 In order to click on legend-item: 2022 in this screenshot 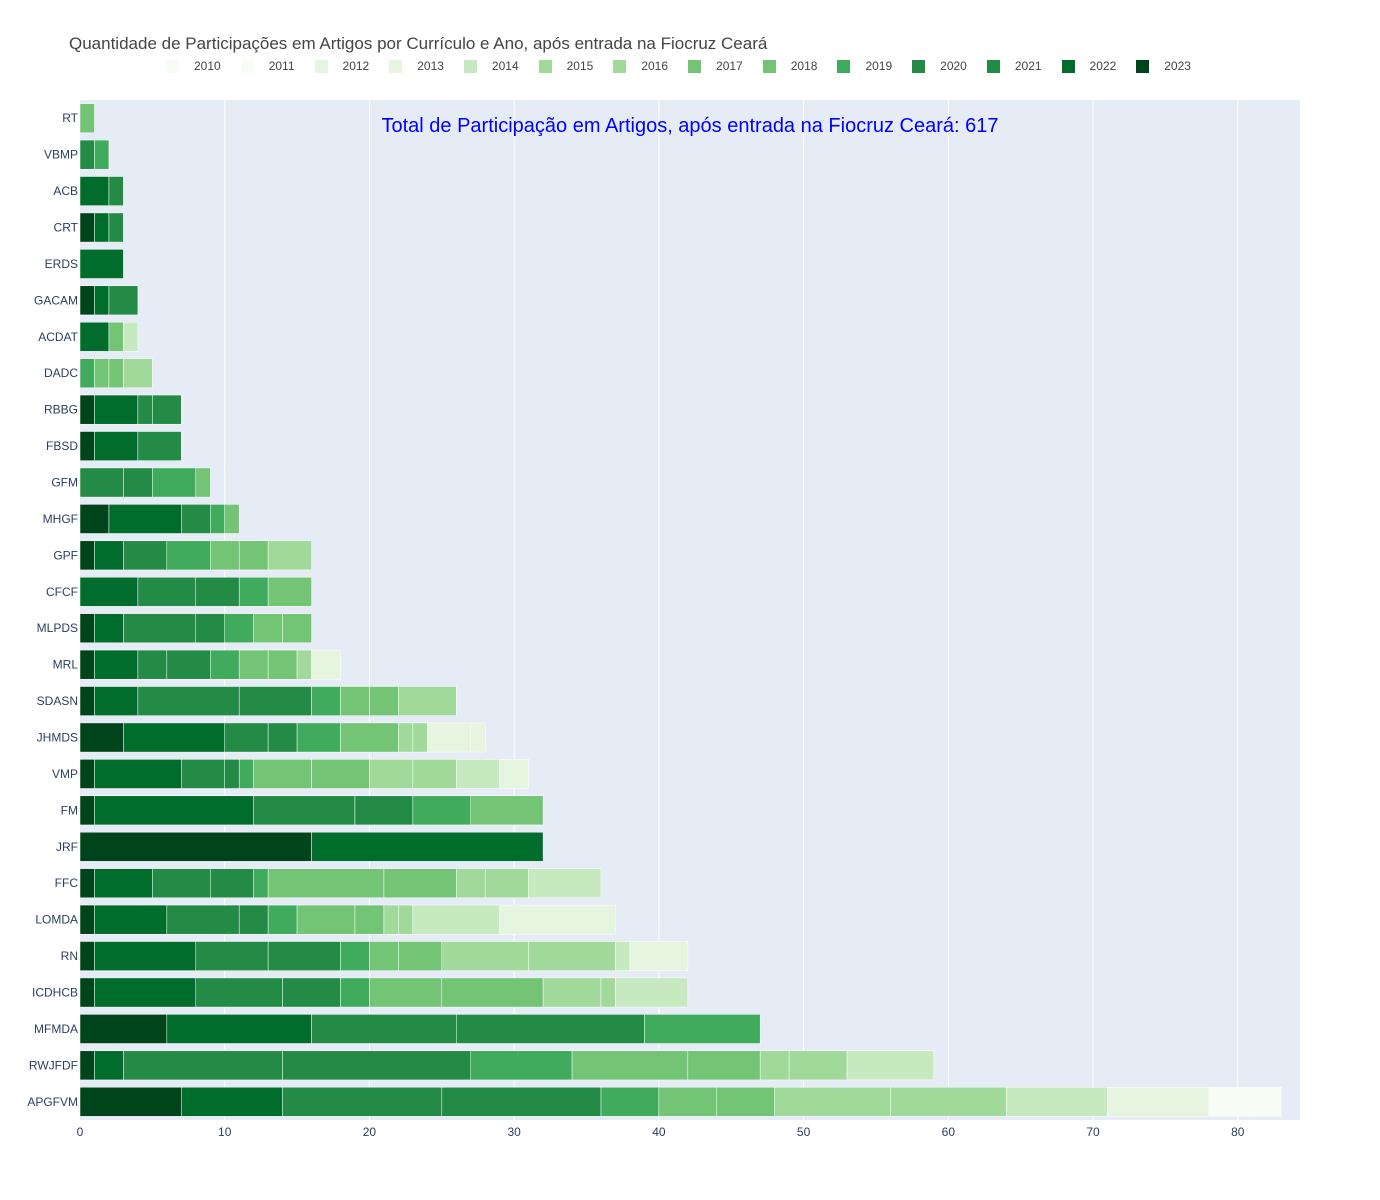, I will do `click(1088, 66)`.